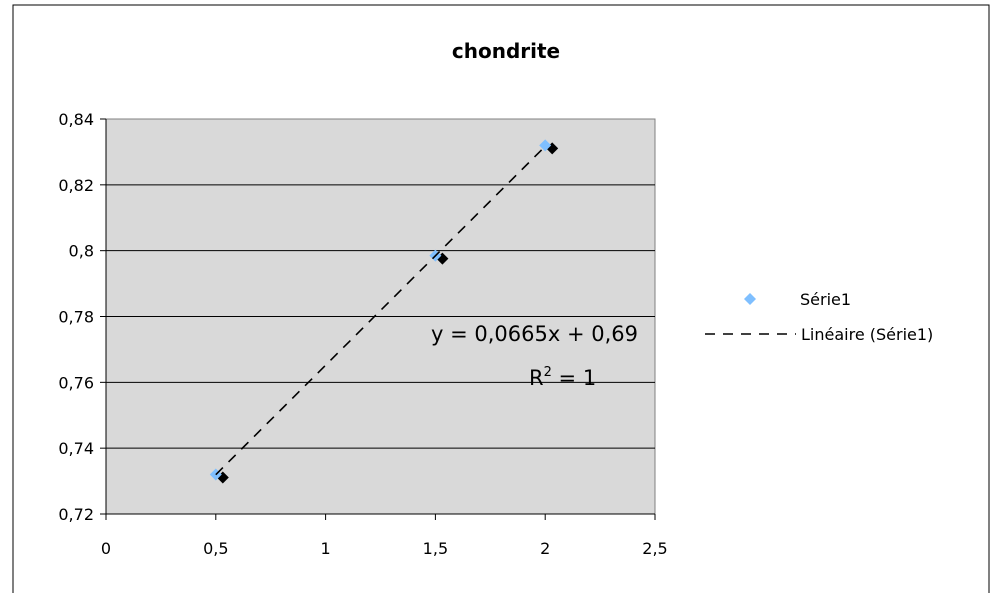 The height and width of the screenshot is (597, 992). What do you see at coordinates (76, 119) in the screenshot?
I see `y-tick-label: 0,84` at bounding box center [76, 119].